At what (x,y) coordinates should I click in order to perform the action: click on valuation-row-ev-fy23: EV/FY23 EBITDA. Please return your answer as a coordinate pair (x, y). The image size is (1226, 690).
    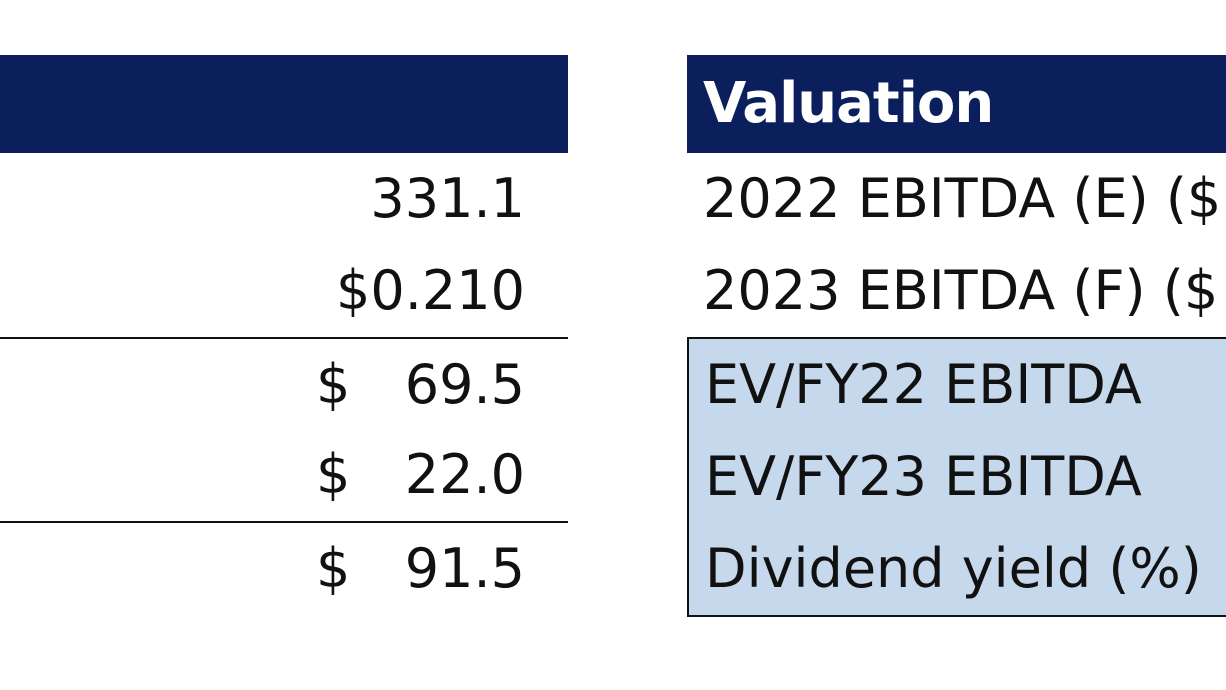
    Looking at the image, I should click on (956, 477).